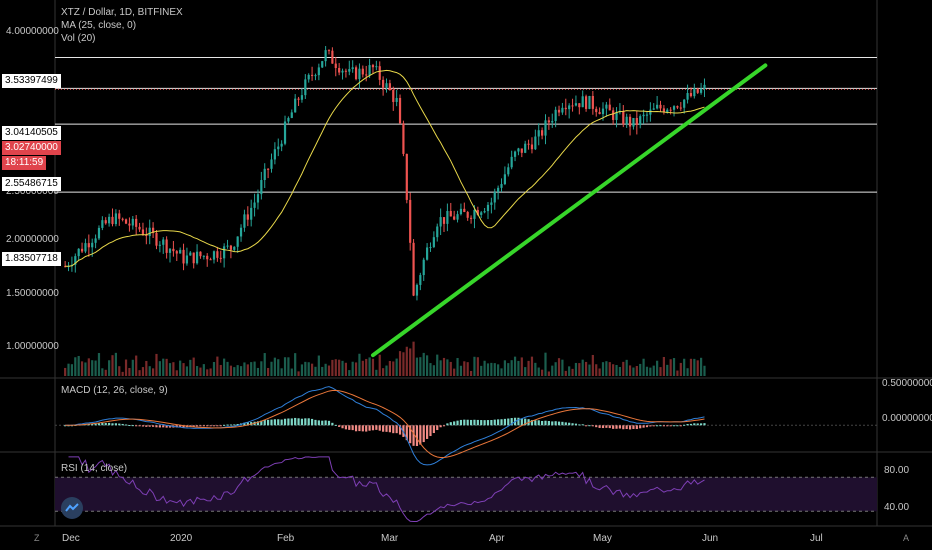  I want to click on rsi-band, so click(466, 494).